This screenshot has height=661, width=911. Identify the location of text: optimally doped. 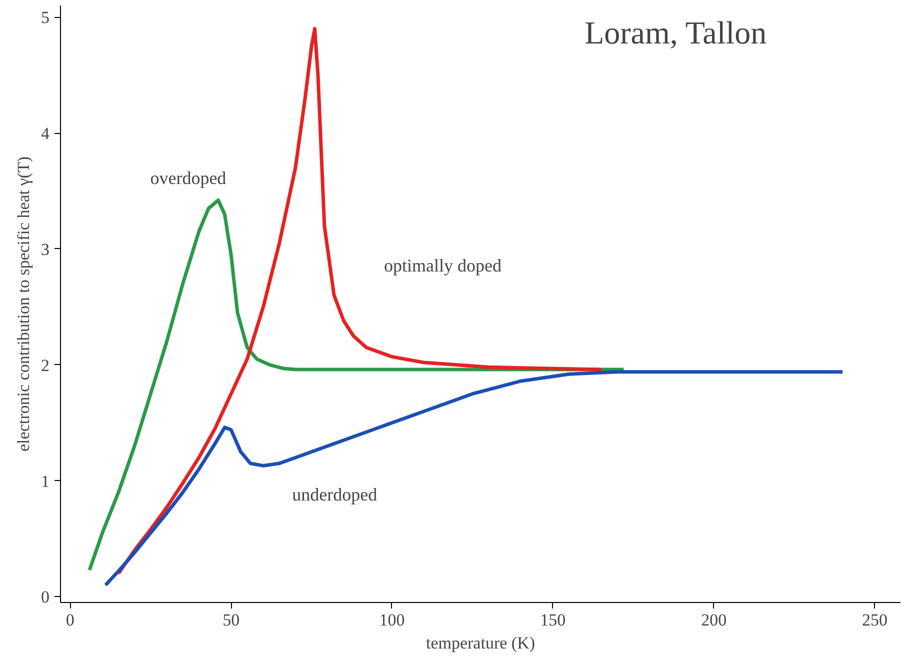
(443, 266).